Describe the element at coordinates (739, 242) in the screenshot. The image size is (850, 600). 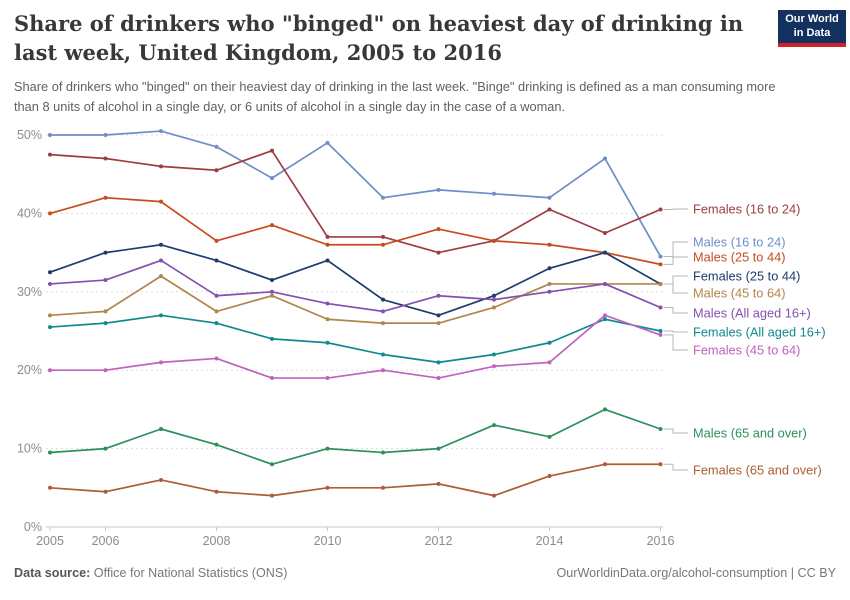
I see `series-label: Males (16 to 24)` at that location.